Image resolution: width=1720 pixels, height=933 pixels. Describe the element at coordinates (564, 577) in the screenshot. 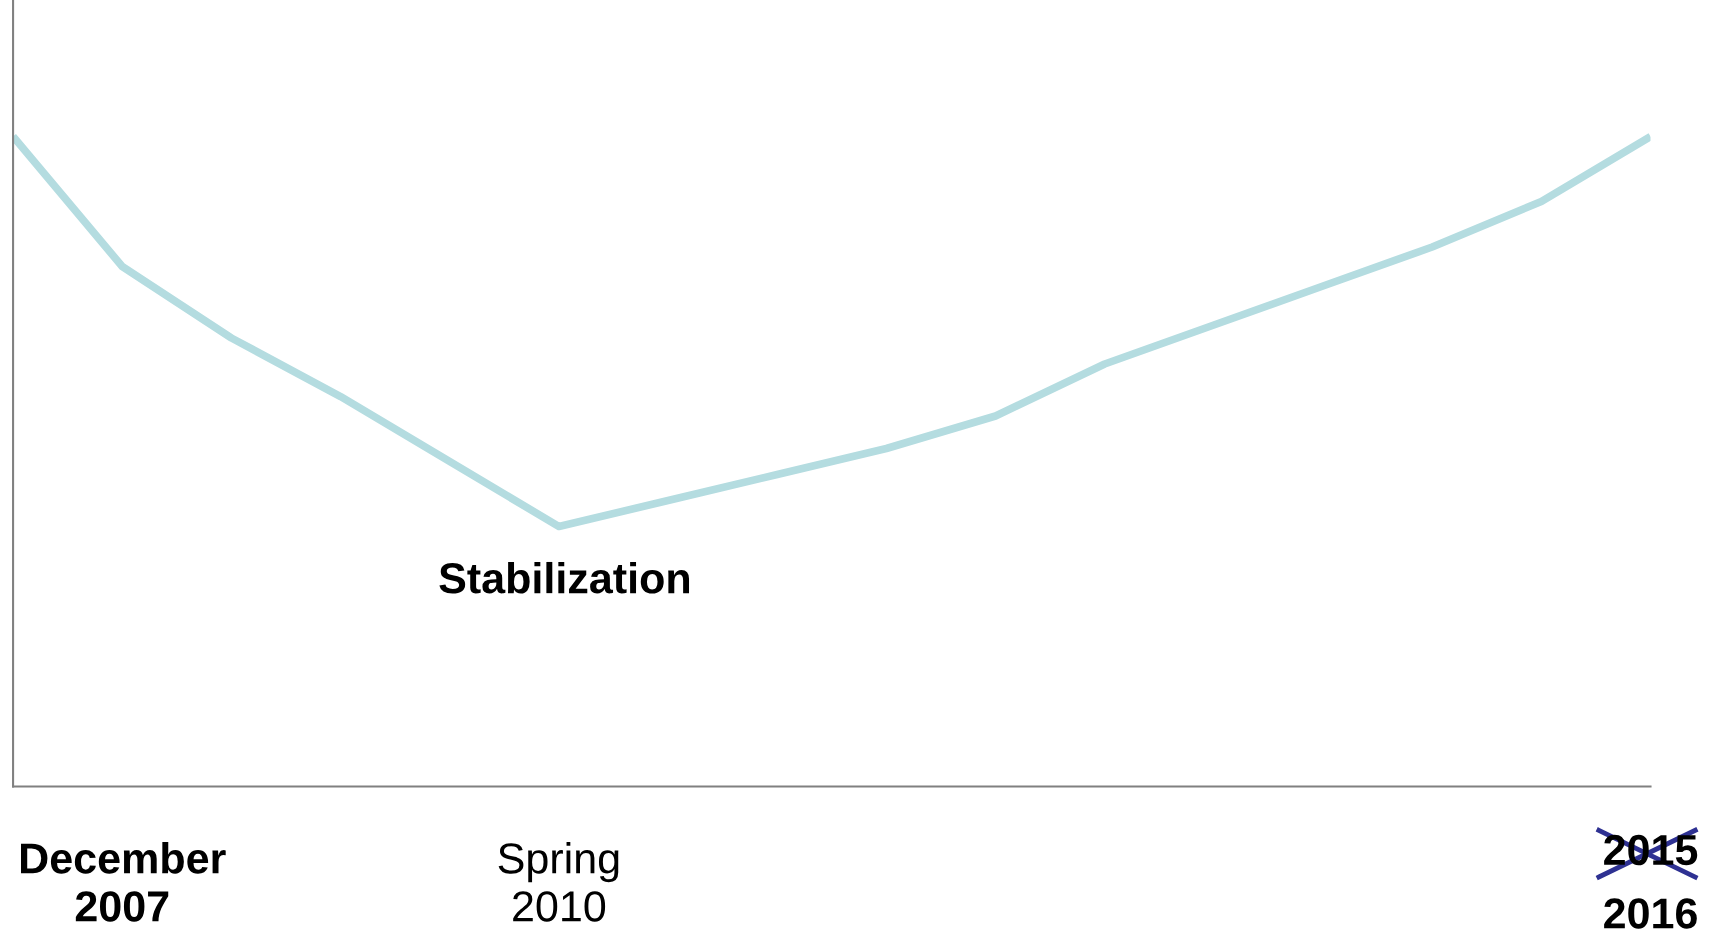

I see `annotation: Stabilization` at that location.